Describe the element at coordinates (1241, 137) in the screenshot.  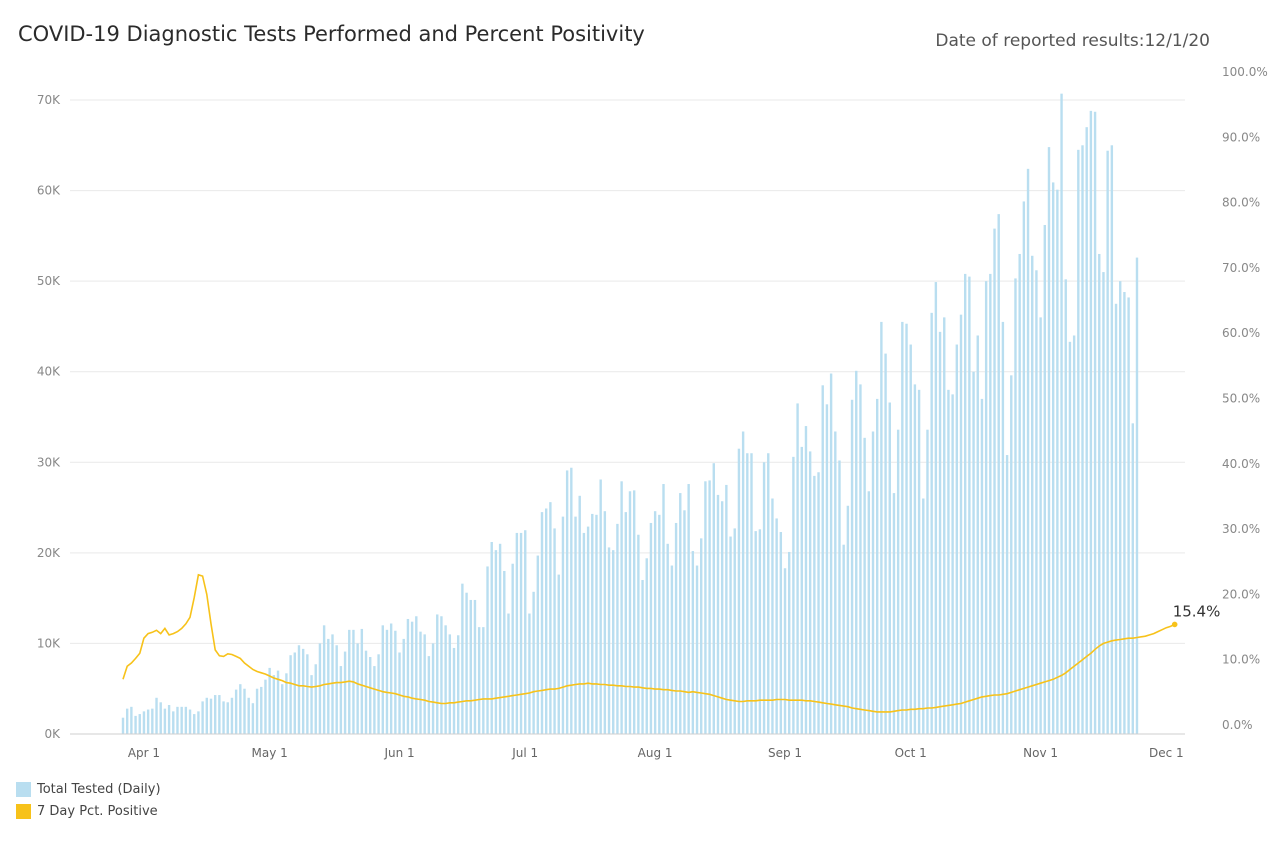
I see `right-tick-label: 90.0%` at that location.